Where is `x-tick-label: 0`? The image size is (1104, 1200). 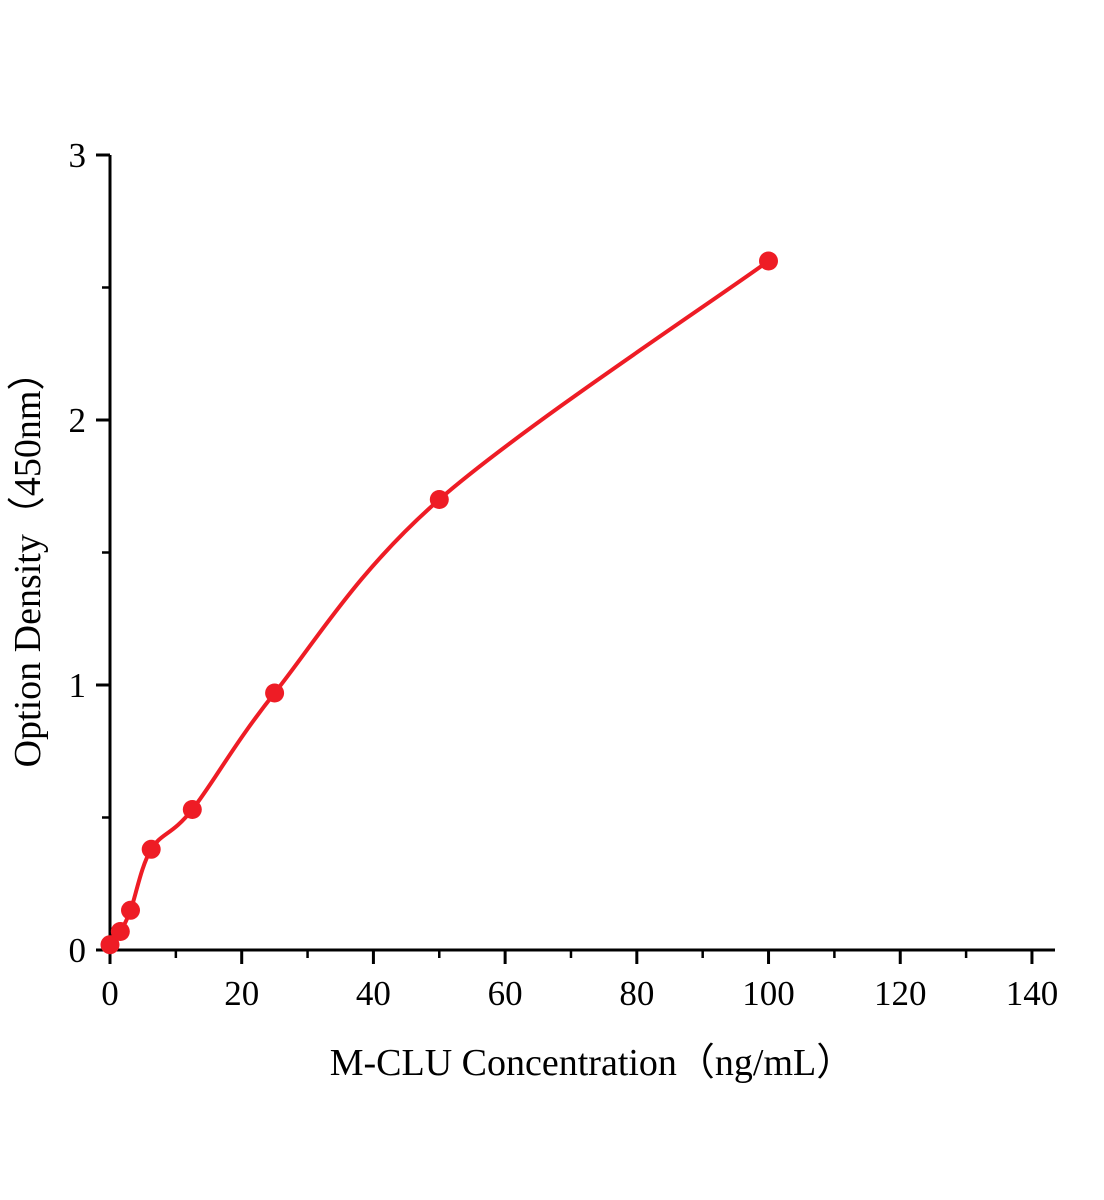
x-tick-label: 0 is located at coordinates (110, 993).